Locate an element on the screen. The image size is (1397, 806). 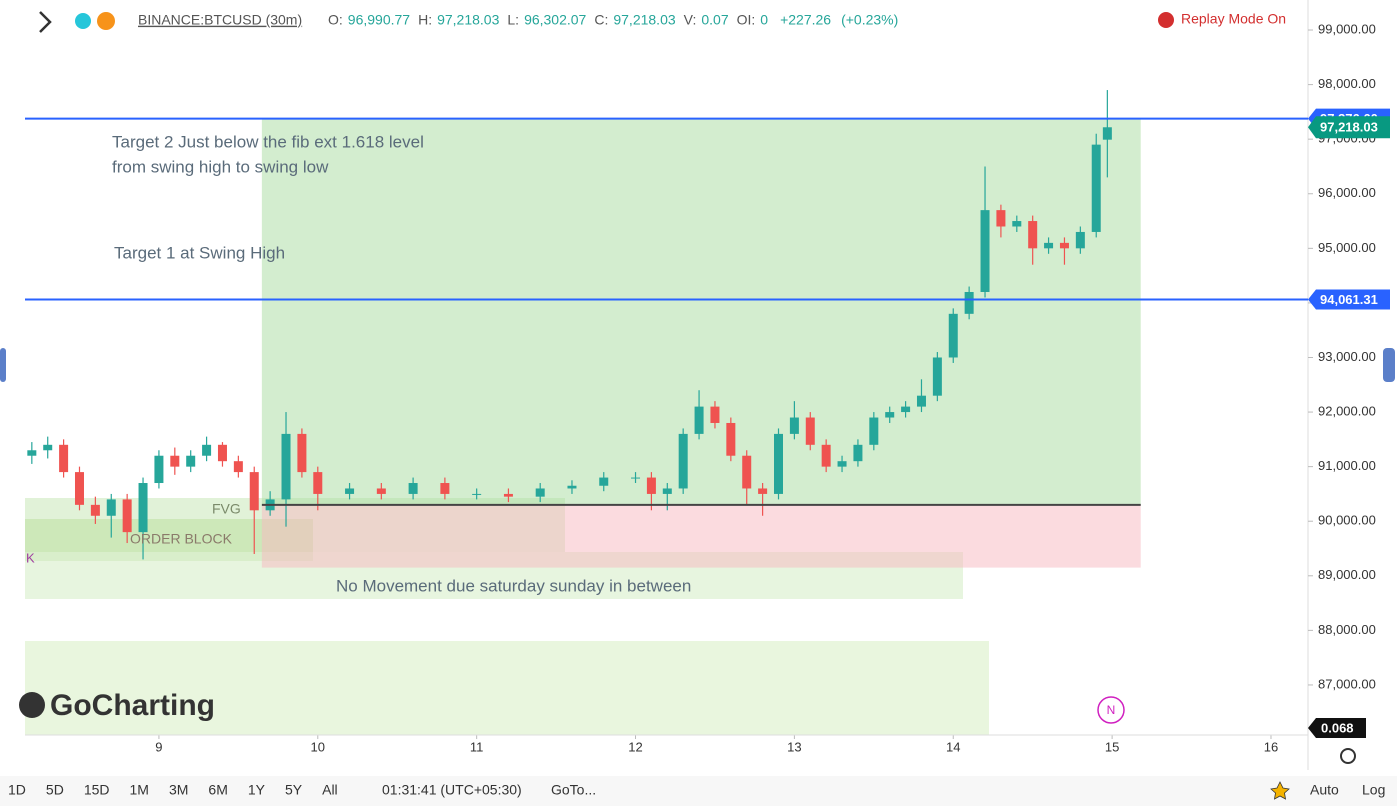
y-tick-label: 92,000.00 is located at coordinates (1347, 411).